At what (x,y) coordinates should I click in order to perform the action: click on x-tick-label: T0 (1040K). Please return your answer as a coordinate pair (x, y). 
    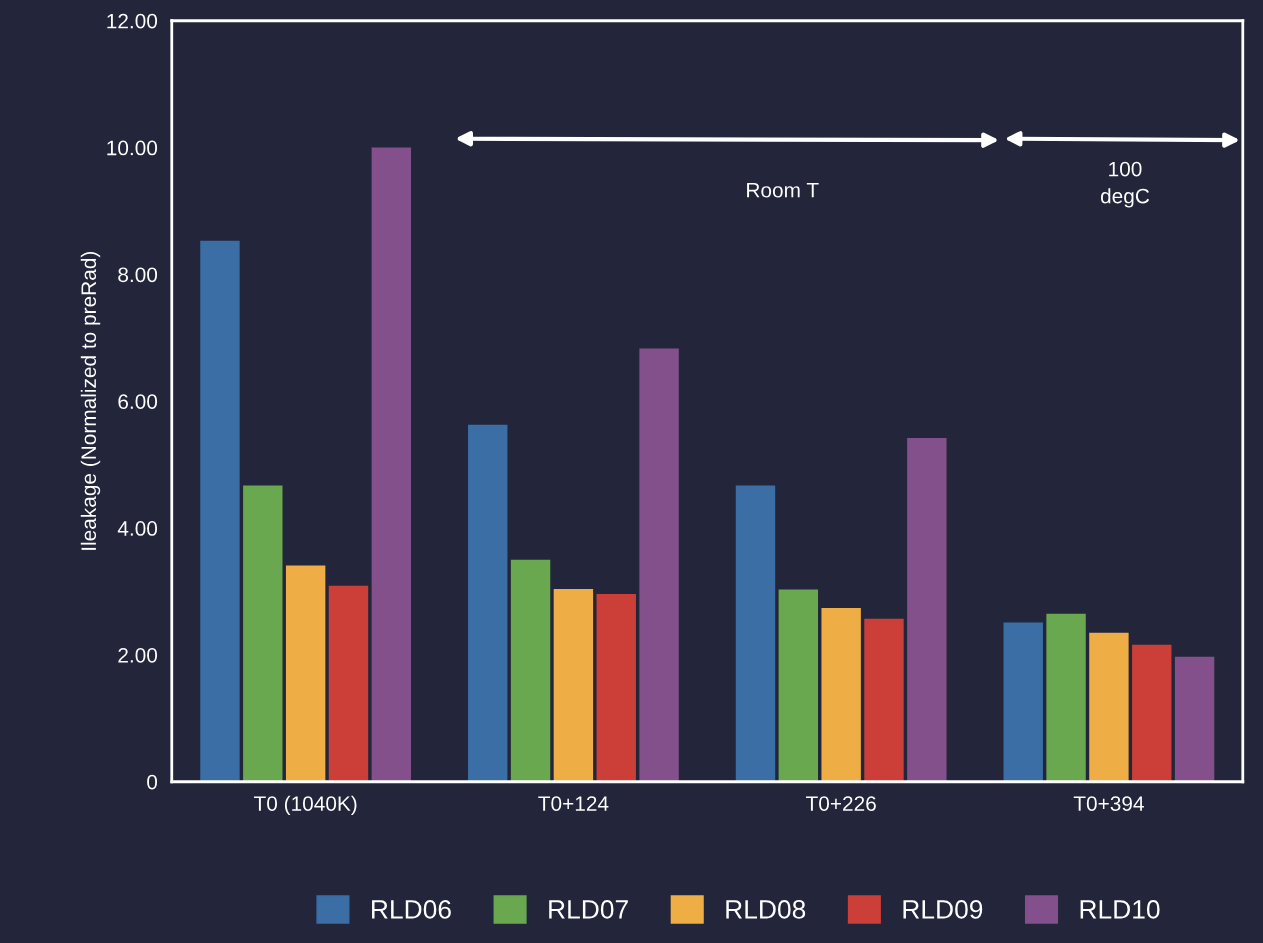
    Looking at the image, I should click on (305, 805).